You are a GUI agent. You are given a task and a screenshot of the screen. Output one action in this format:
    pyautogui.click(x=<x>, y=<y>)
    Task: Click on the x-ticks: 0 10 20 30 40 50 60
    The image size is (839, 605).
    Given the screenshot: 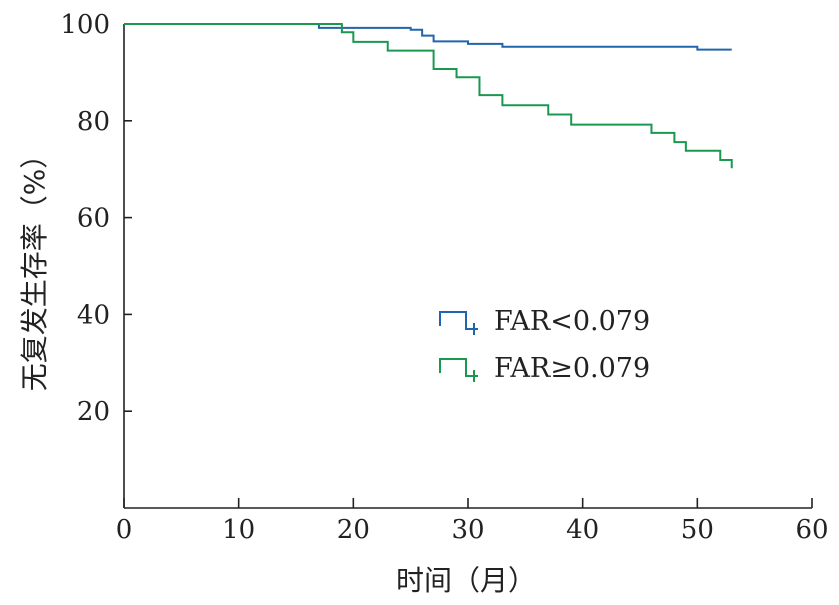 What is the action you would take?
    pyautogui.click(x=472, y=521)
    